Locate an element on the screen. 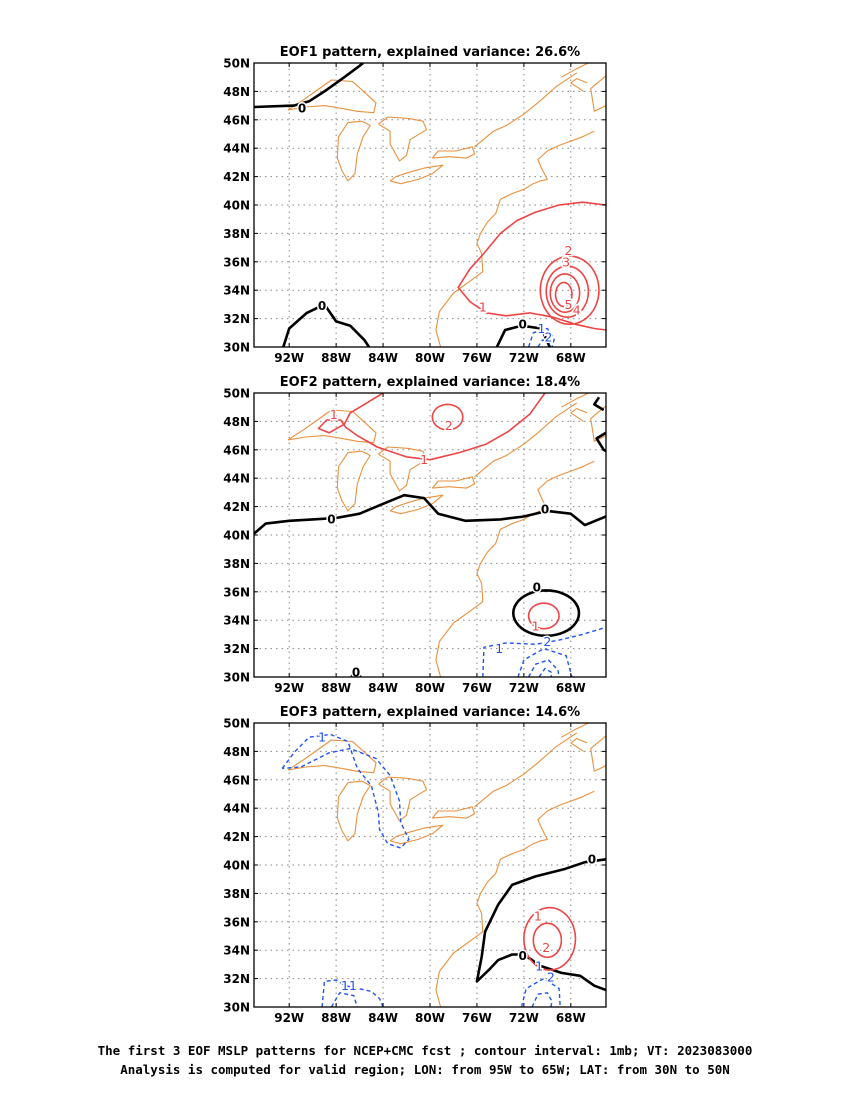  lon-tick-label: 72W is located at coordinates (524, 688).